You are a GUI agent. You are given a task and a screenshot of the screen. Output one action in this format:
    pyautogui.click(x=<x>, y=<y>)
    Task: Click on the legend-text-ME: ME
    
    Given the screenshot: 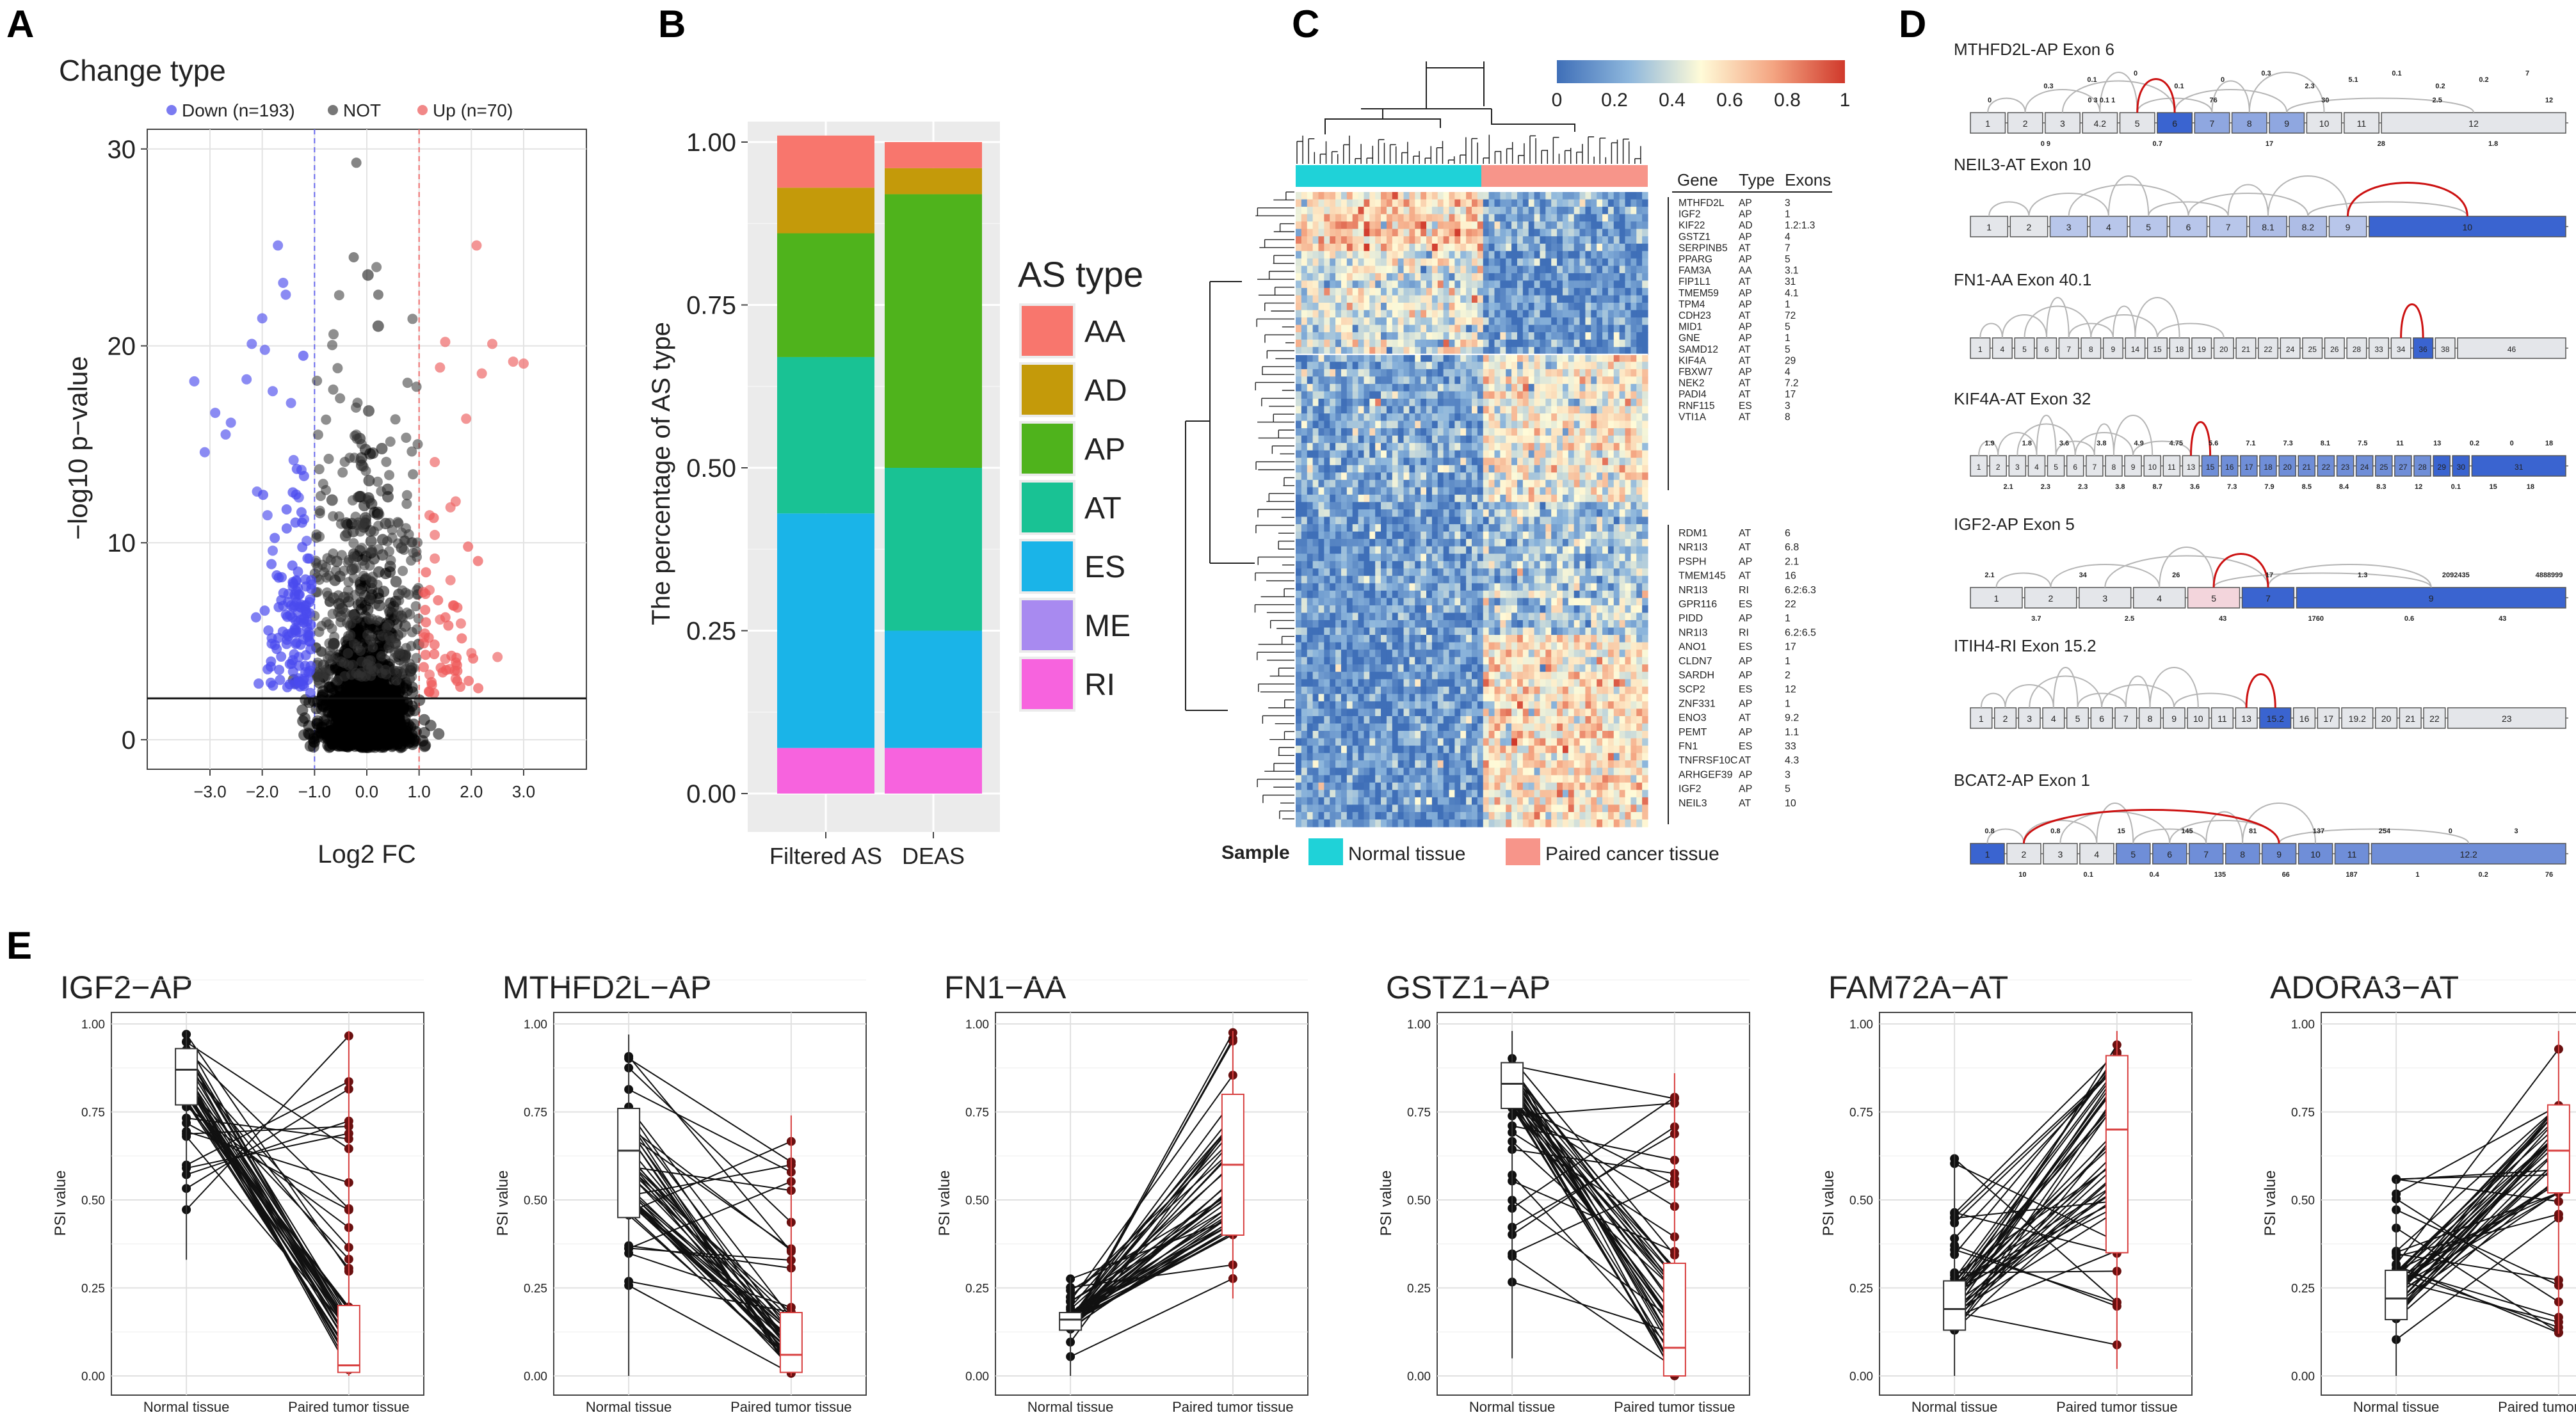 What is the action you would take?
    pyautogui.click(x=1107, y=626)
    